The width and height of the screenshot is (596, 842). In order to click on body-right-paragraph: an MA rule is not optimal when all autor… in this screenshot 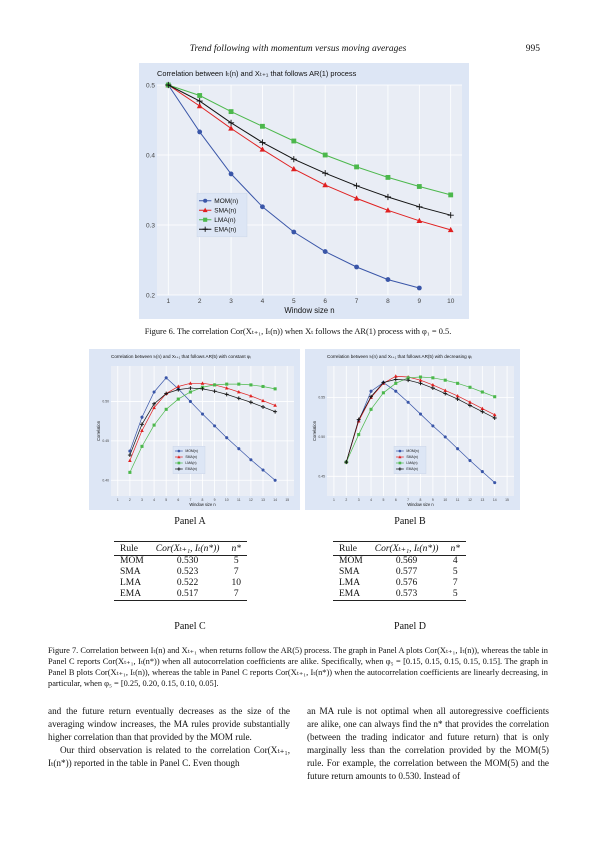, I will do `click(428, 743)`.